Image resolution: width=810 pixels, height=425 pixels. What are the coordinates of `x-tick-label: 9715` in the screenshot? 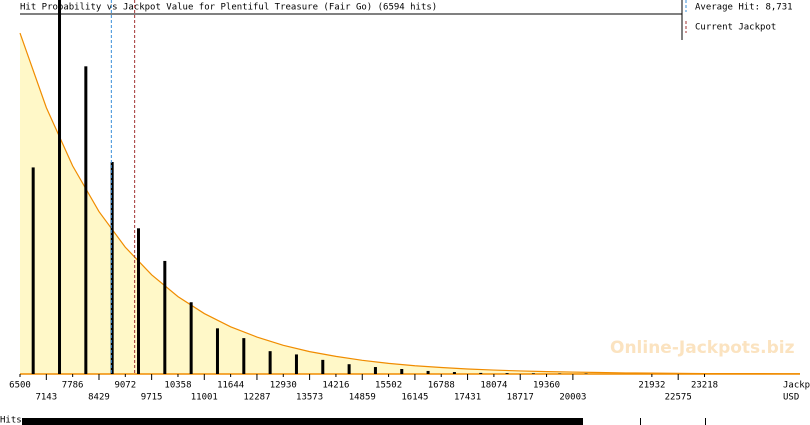 It's located at (152, 398).